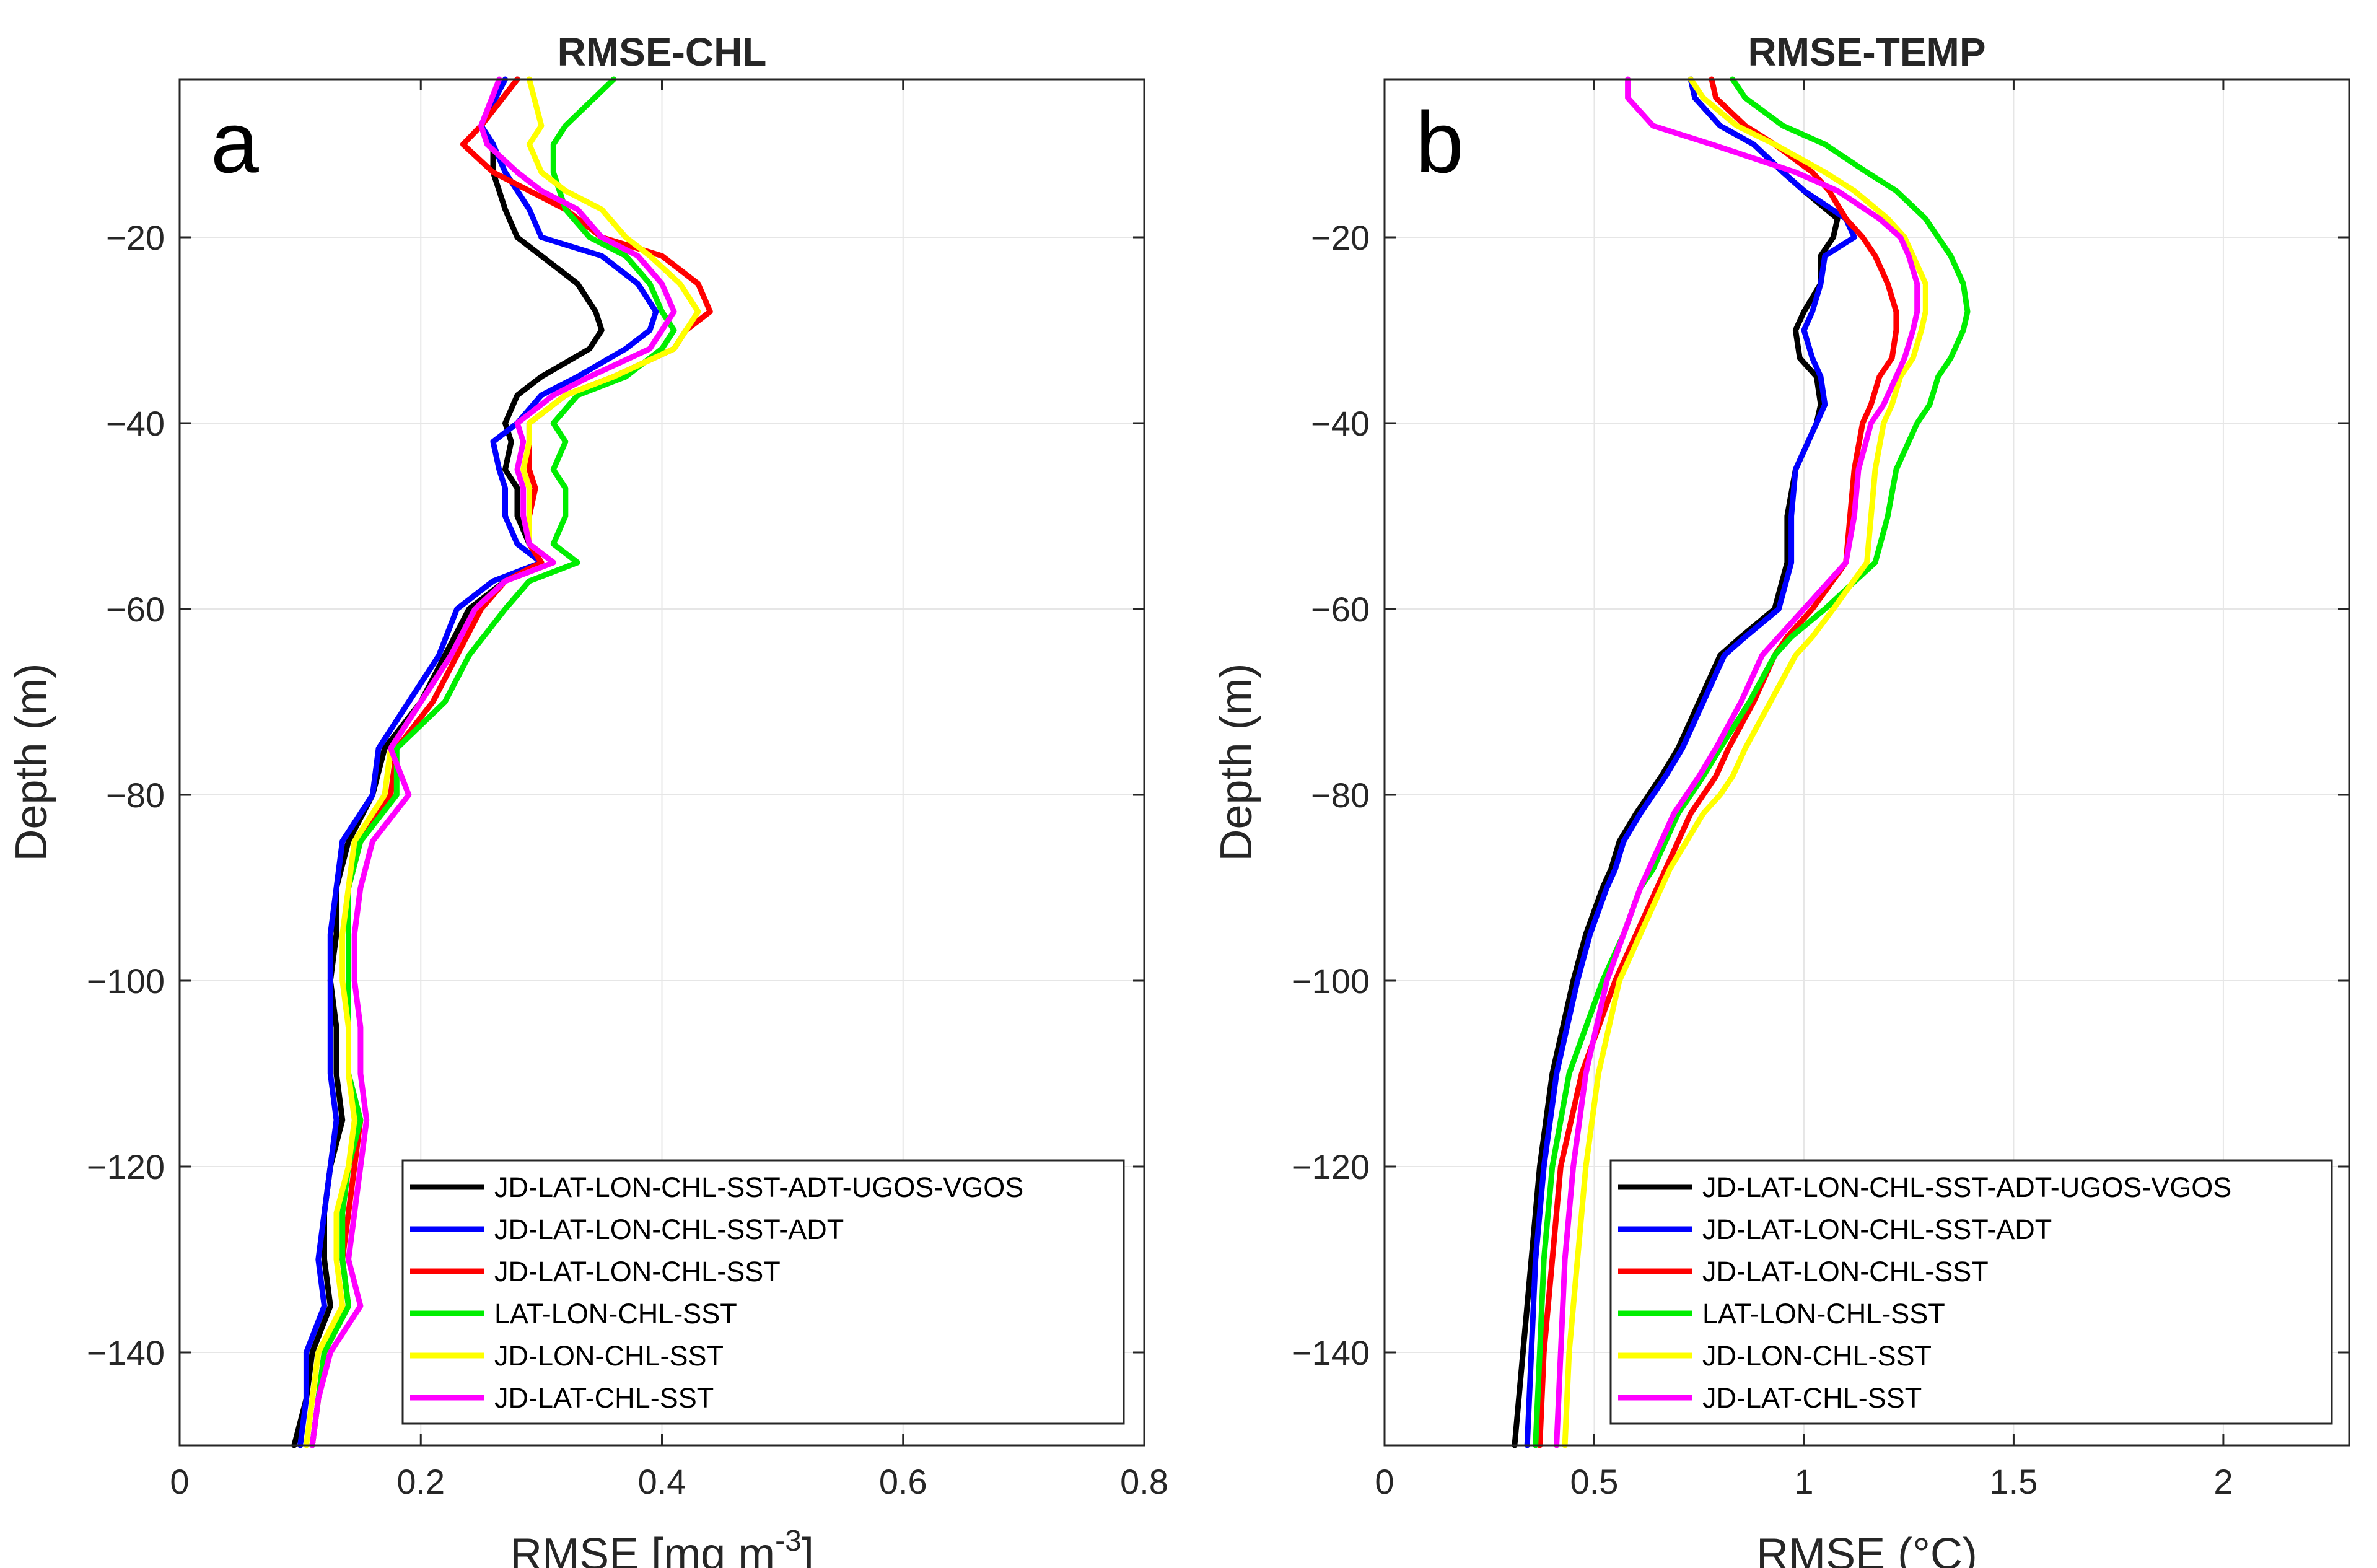 This screenshot has height=1568, width=2377. I want to click on chart-title: RMSE-TEMP, so click(1867, 52).